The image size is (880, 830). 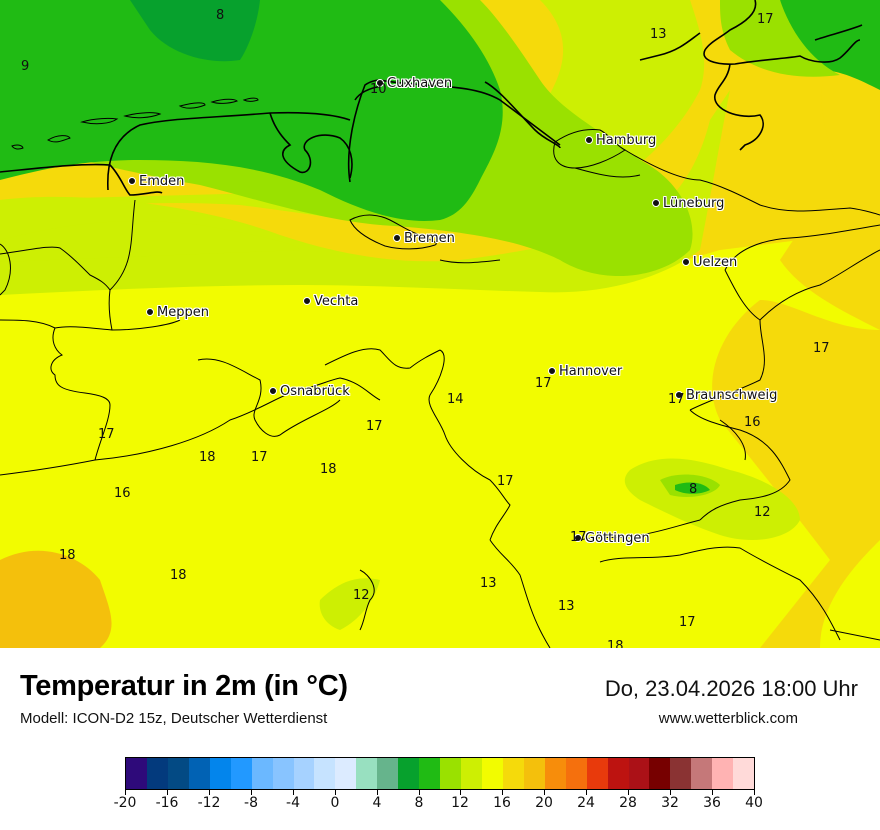 I want to click on city-label: Lüneburg, so click(x=688, y=203).